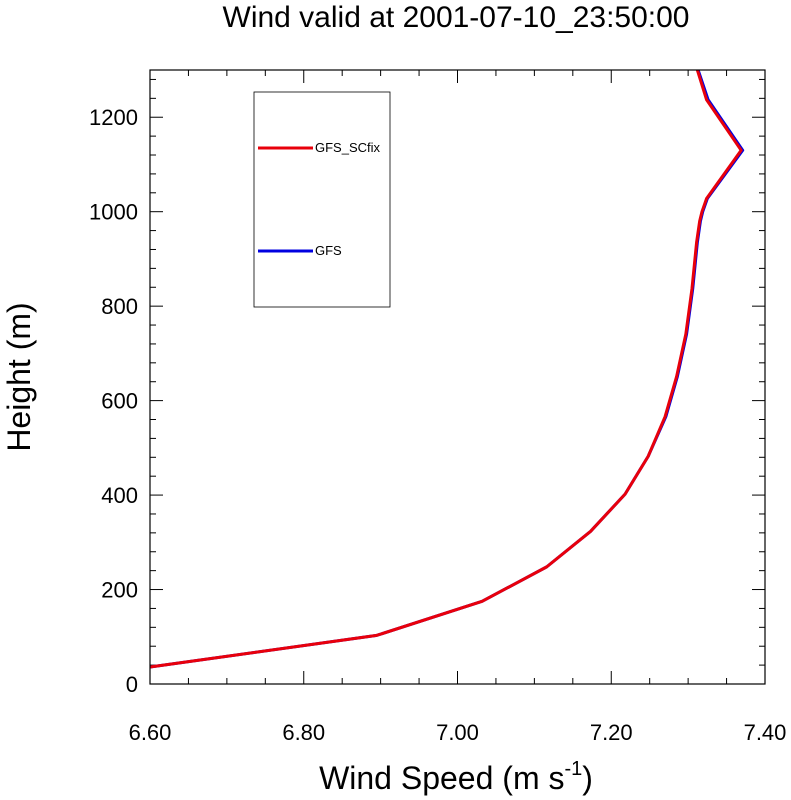 The image size is (791, 800). Describe the element at coordinates (119, 495) in the screenshot. I see `y-tick-label: 400` at that location.